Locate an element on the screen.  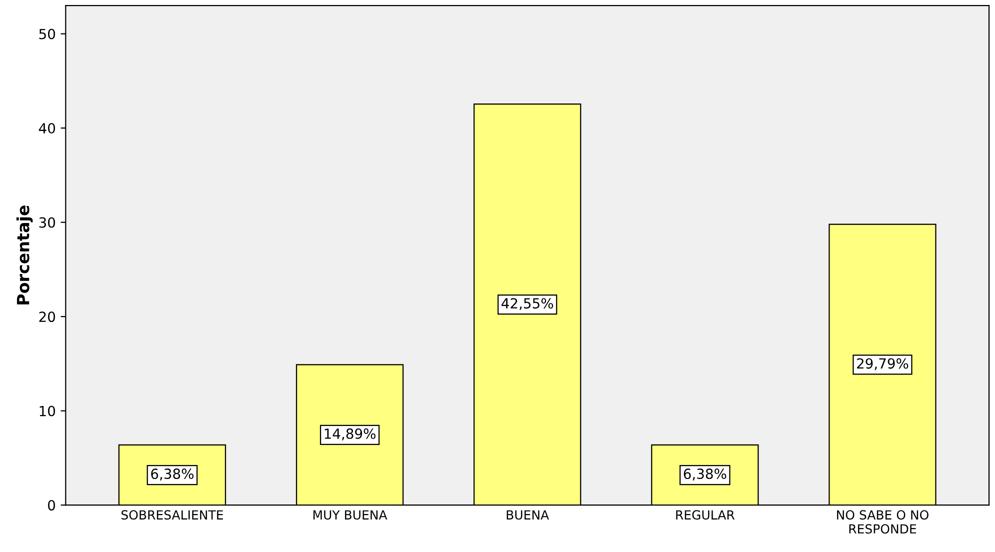
x-tick-label: BUENA is located at coordinates (528, 515).